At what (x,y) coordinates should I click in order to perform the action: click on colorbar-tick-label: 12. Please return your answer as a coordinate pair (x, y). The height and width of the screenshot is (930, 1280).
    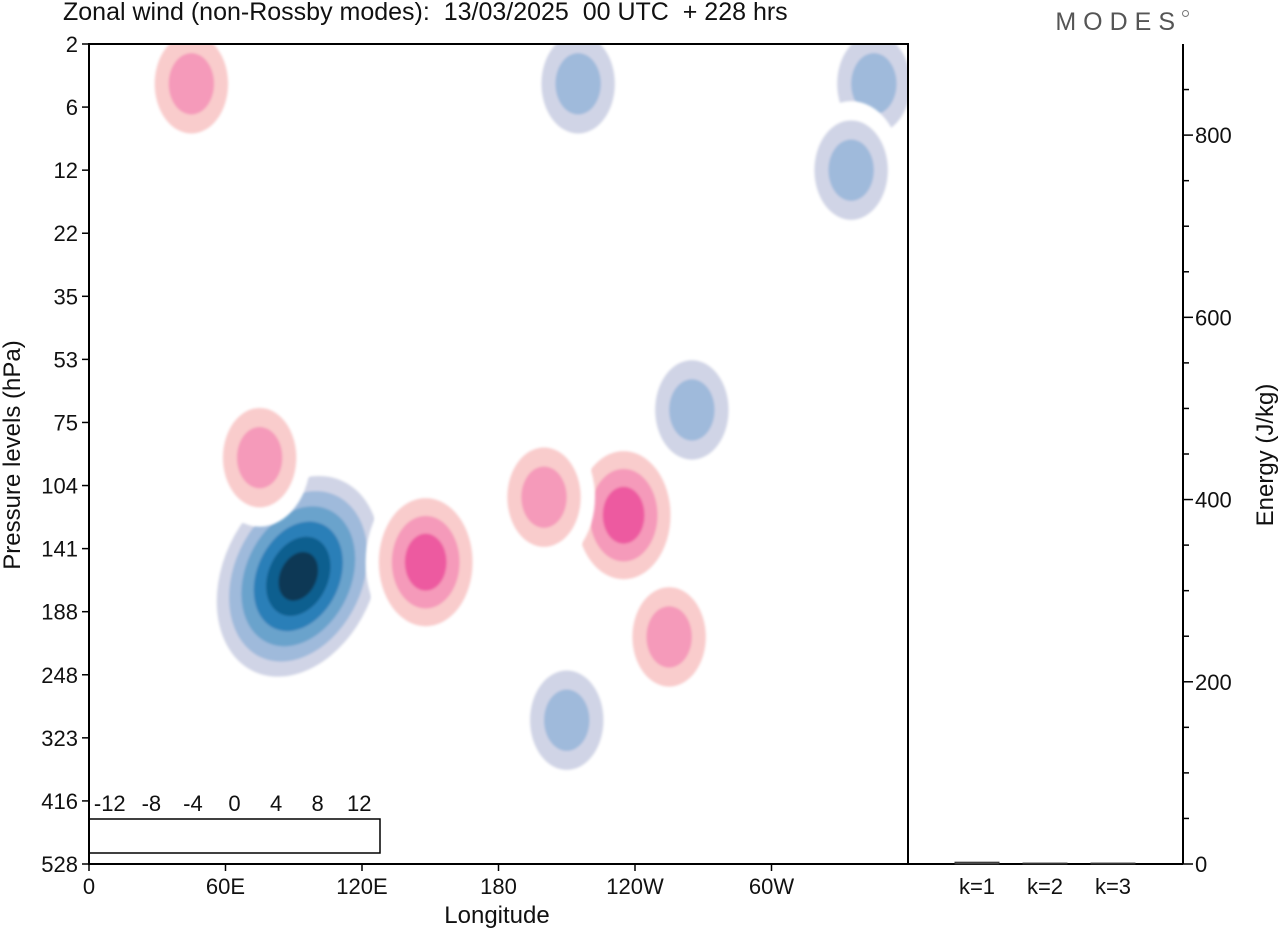
    Looking at the image, I should click on (359, 803).